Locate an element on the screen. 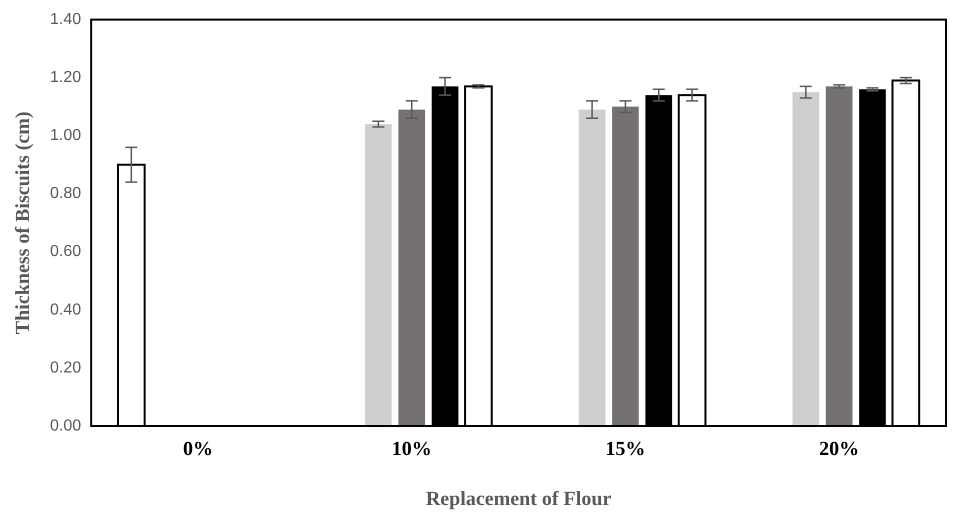  y-tick-label: 0.40 is located at coordinates (66, 309).